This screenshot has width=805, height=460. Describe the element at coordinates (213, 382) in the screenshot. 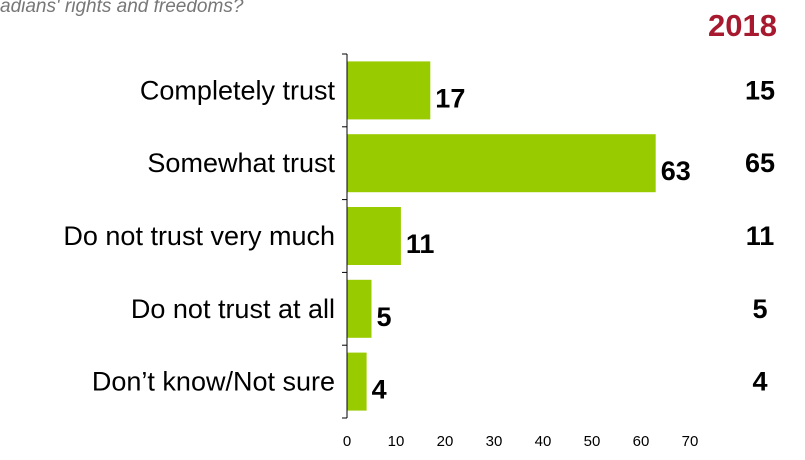

I see `category-label: Don’t know/Not sure` at that location.